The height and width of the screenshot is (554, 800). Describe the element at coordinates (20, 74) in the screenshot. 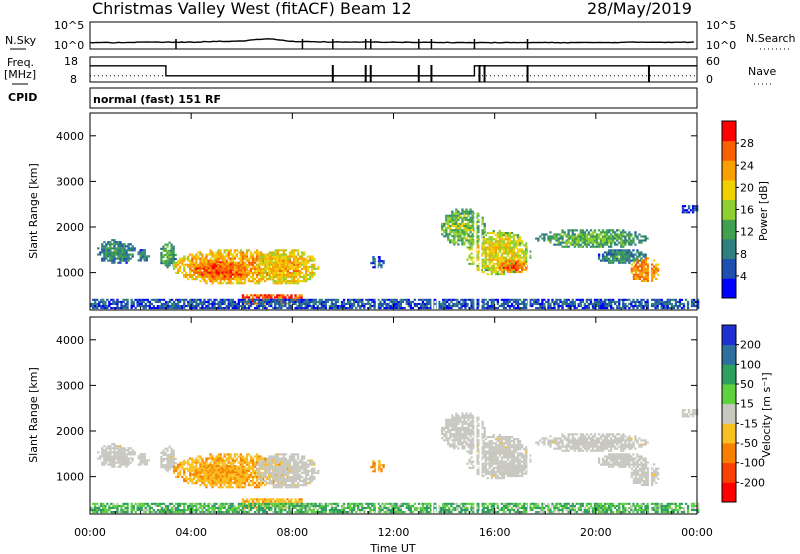

I see `freq-unit-label: [MHz]` at that location.